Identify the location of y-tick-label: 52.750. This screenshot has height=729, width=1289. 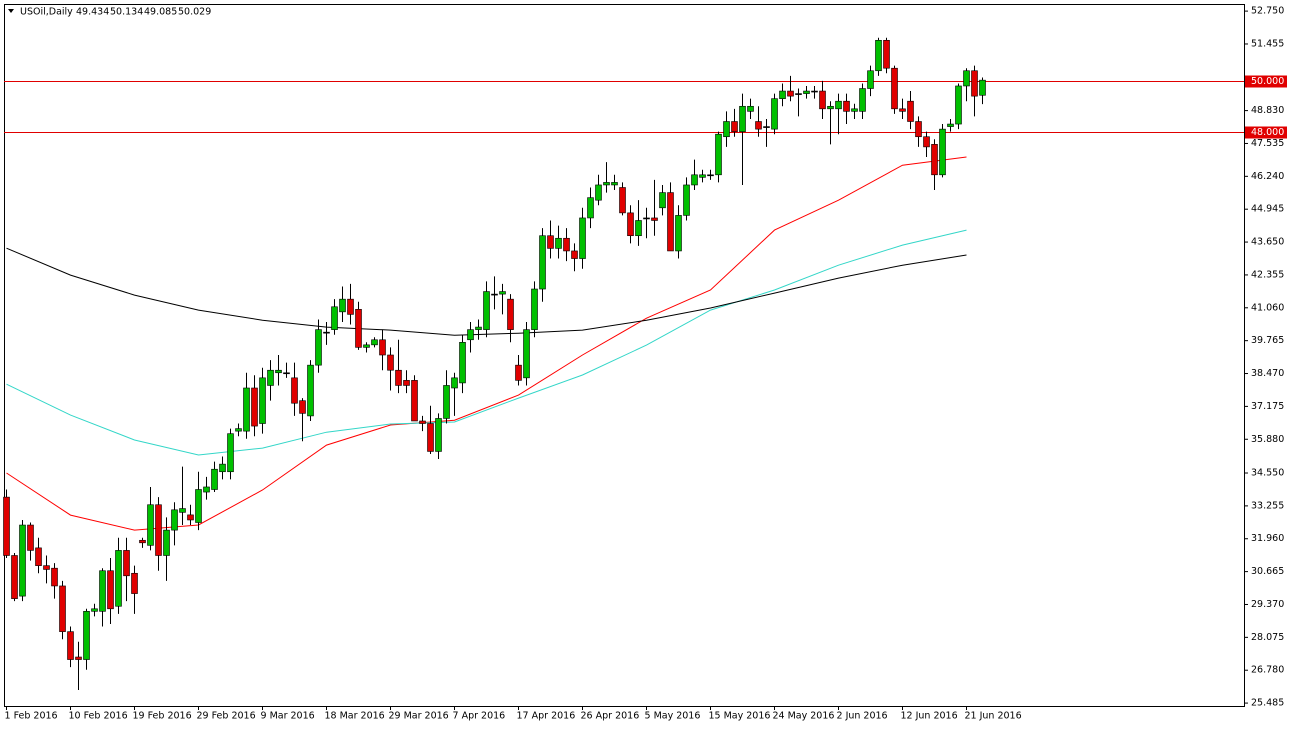
(1267, 11).